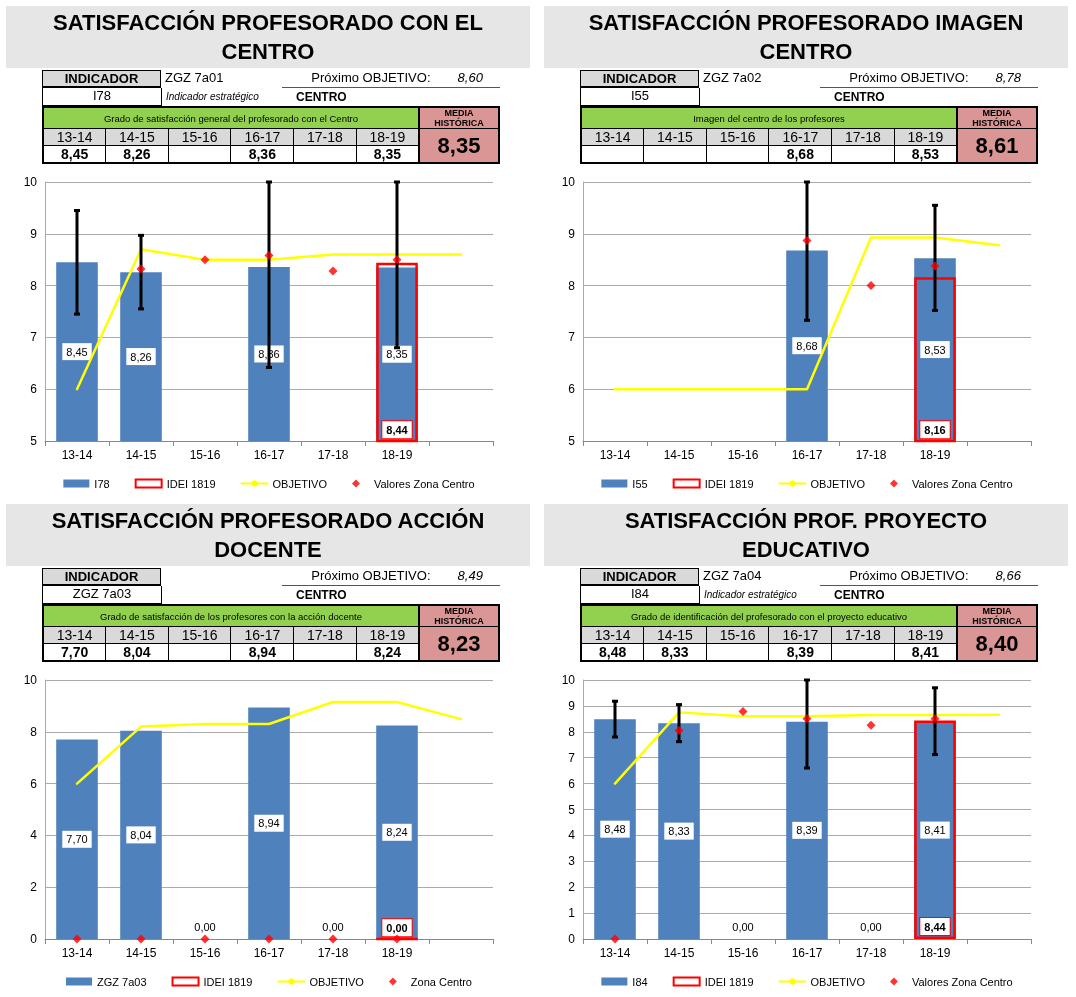  What do you see at coordinates (397, 354) in the screenshot?
I see `data-label: 8,35` at bounding box center [397, 354].